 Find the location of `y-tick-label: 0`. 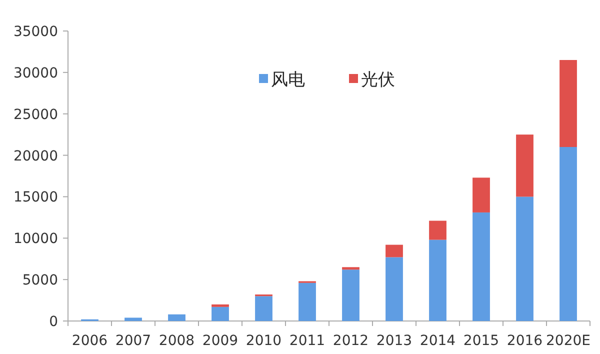

y-tick-label: 0 is located at coordinates (53, 322).